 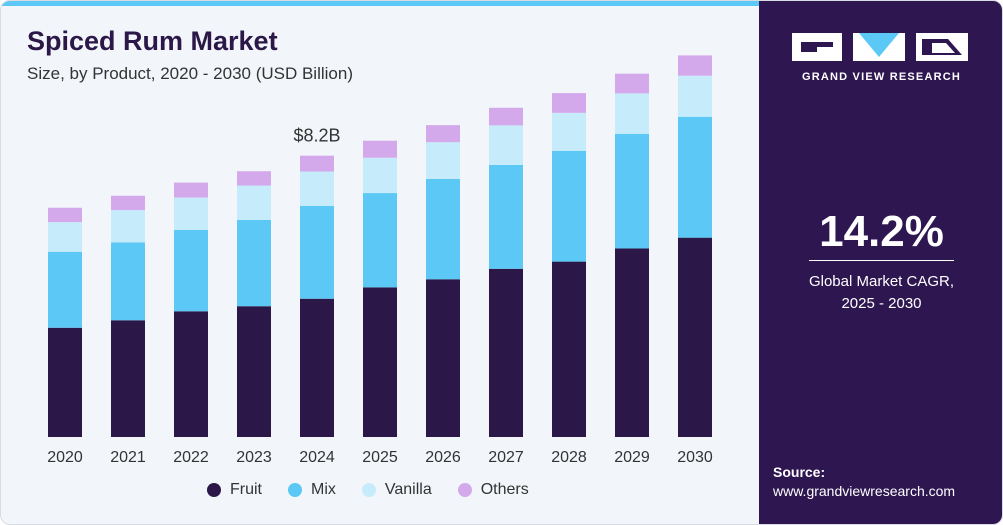 What do you see at coordinates (317, 457) in the screenshot?
I see `x-tick-label-2024: 2024` at bounding box center [317, 457].